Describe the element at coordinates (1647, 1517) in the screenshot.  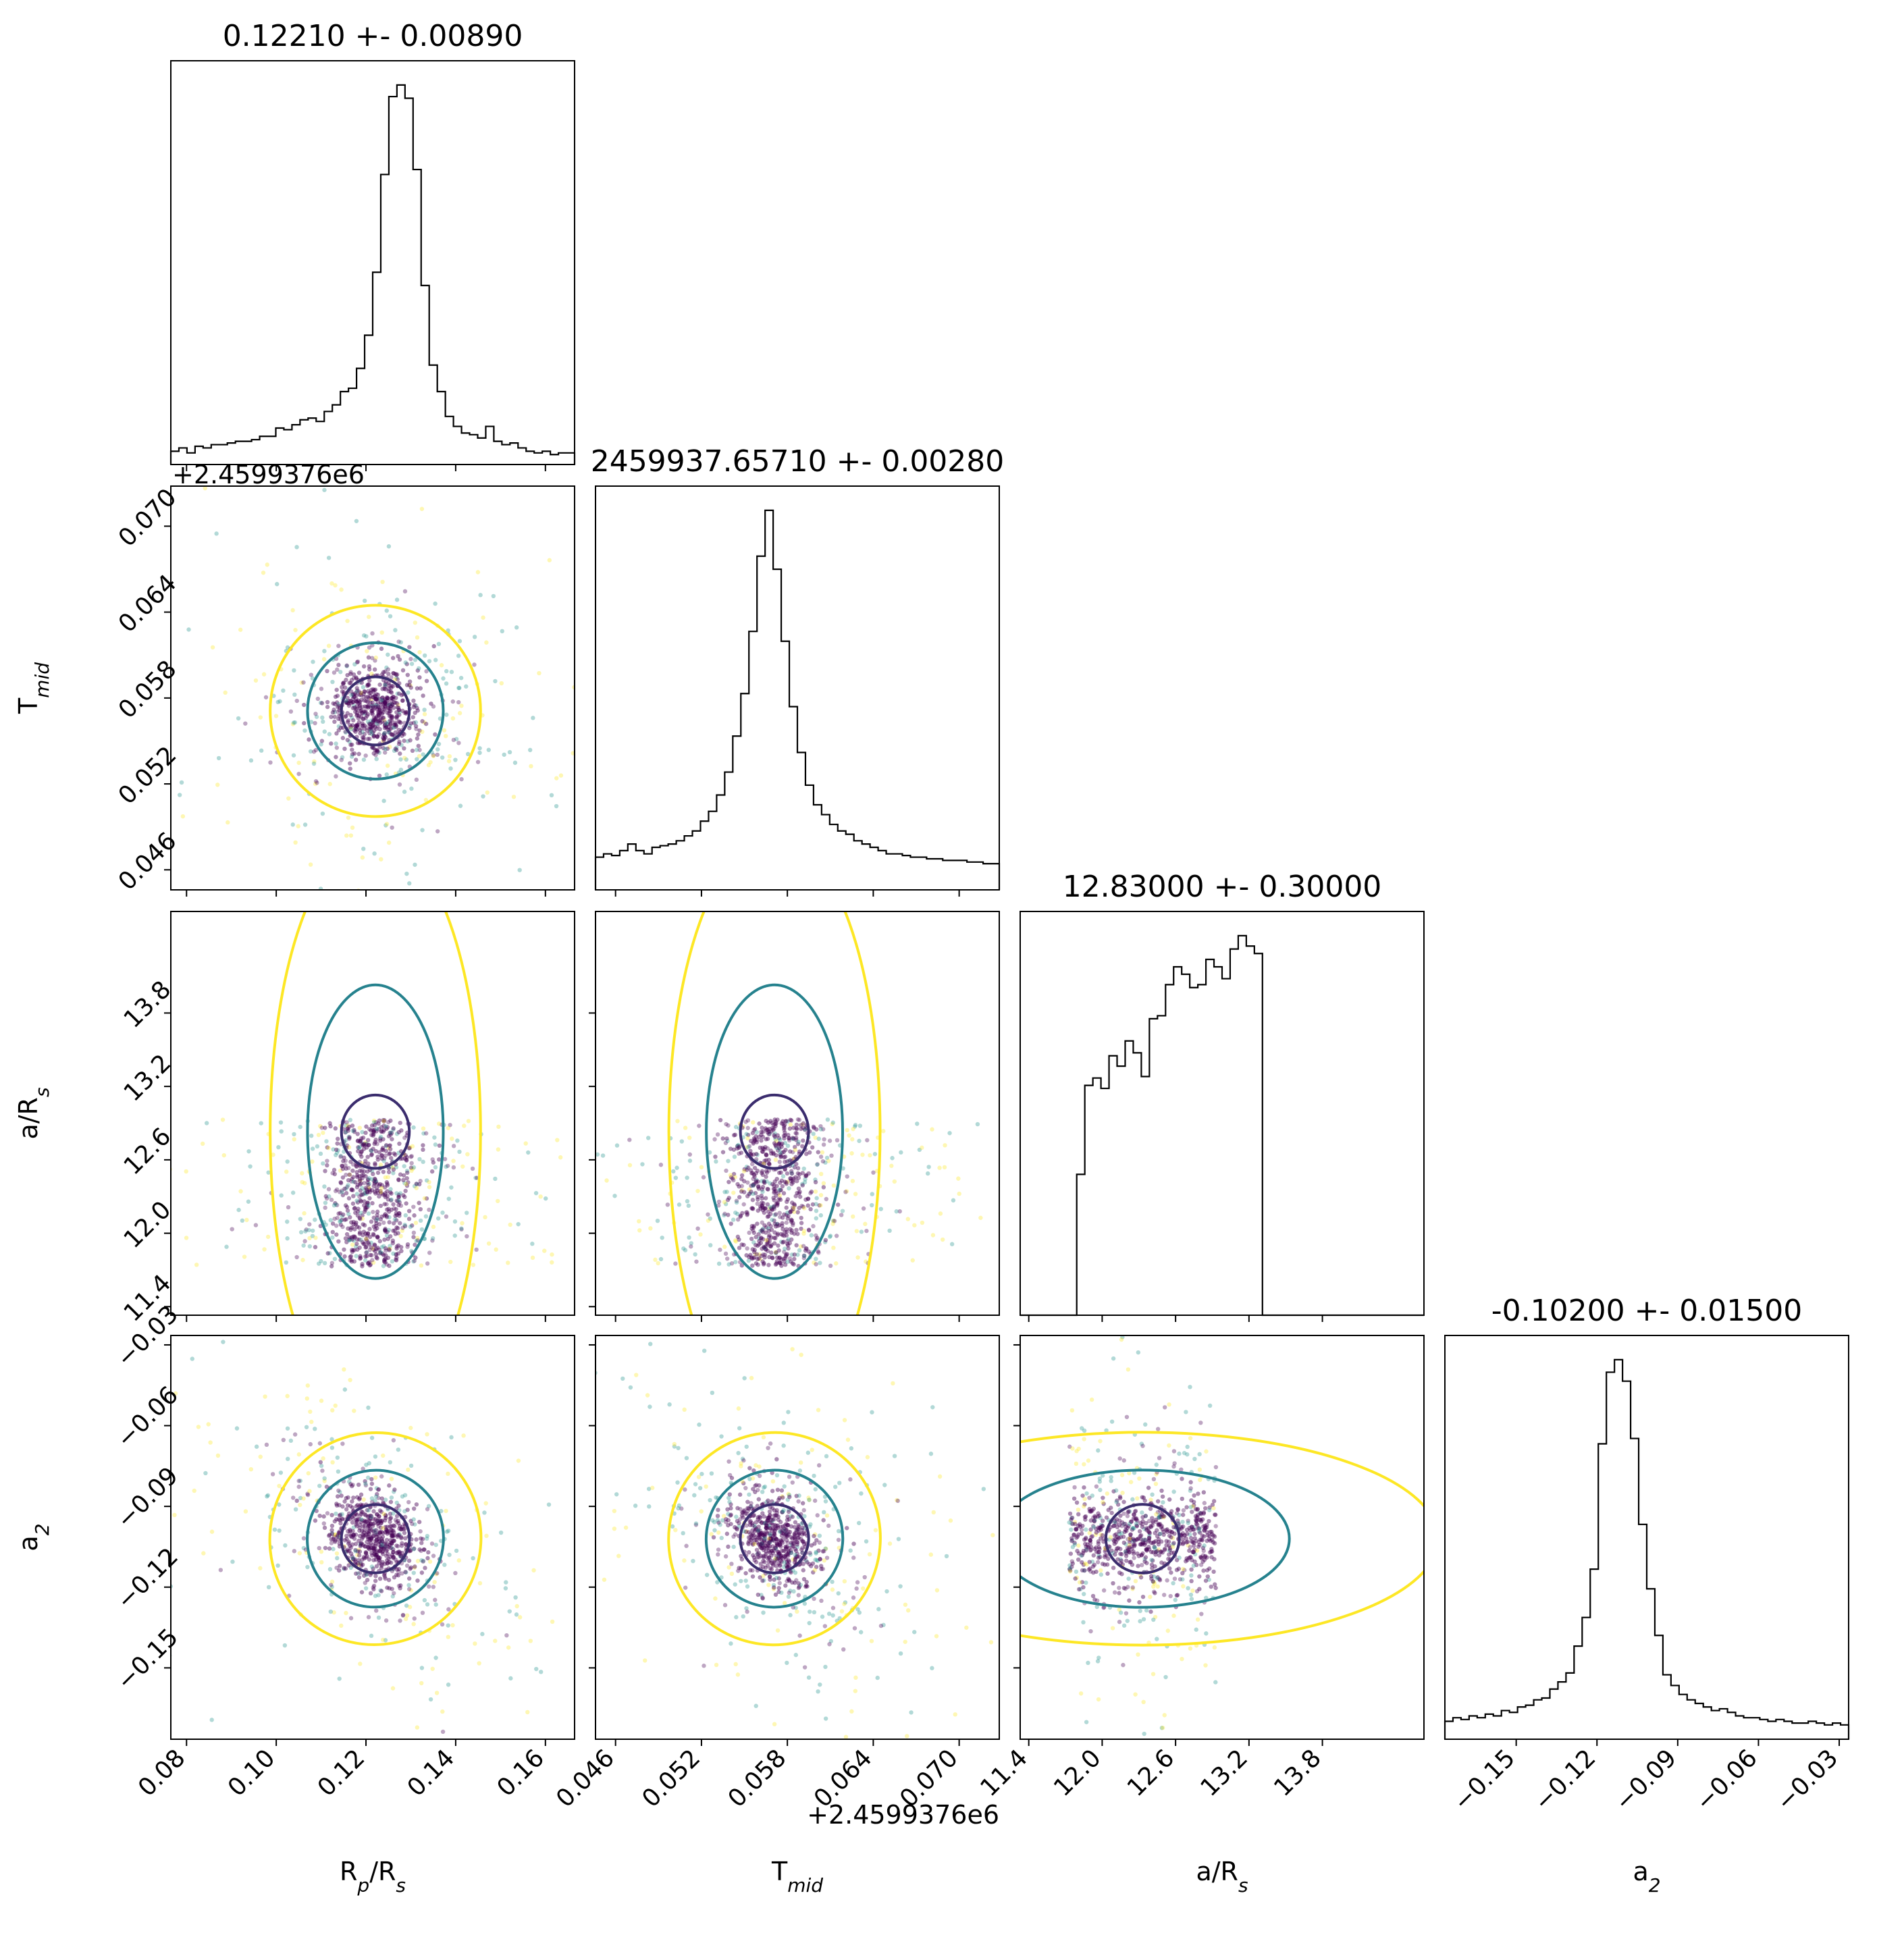
I see `hist-panel-3: -0.10200 +- 0.01500` at that location.